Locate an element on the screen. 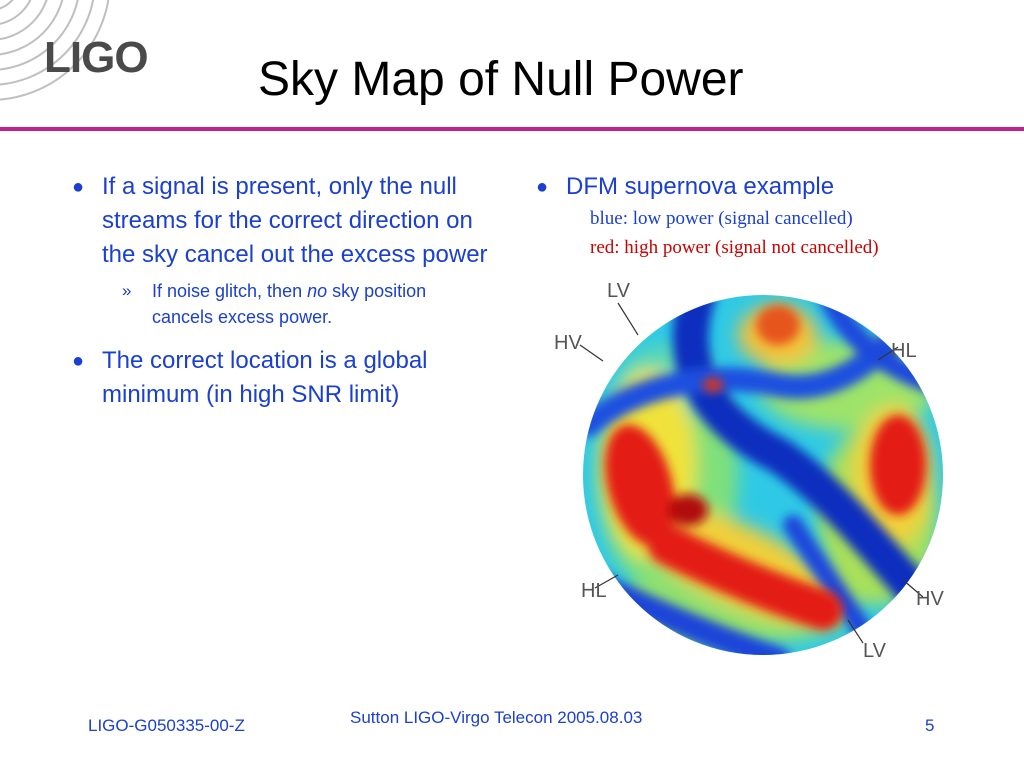  footer-page-number: 5 is located at coordinates (930, 725).